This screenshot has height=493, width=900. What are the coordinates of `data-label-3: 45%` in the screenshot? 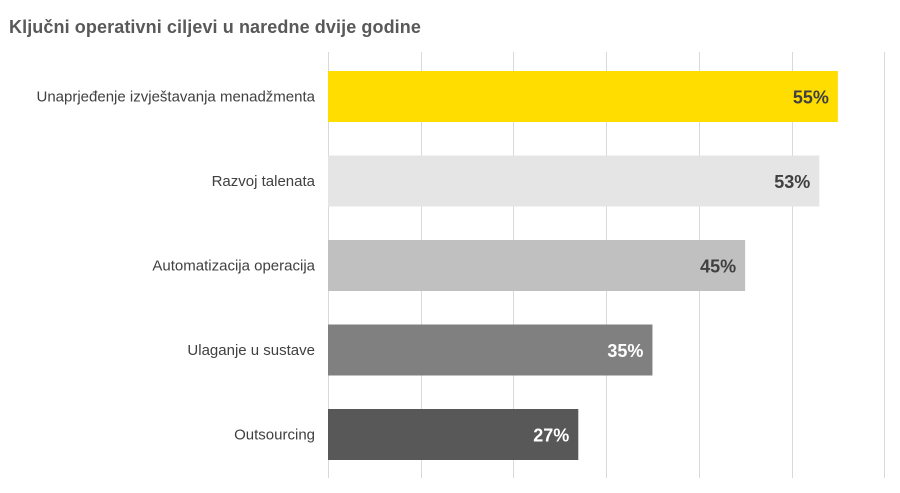 It's located at (718, 267).